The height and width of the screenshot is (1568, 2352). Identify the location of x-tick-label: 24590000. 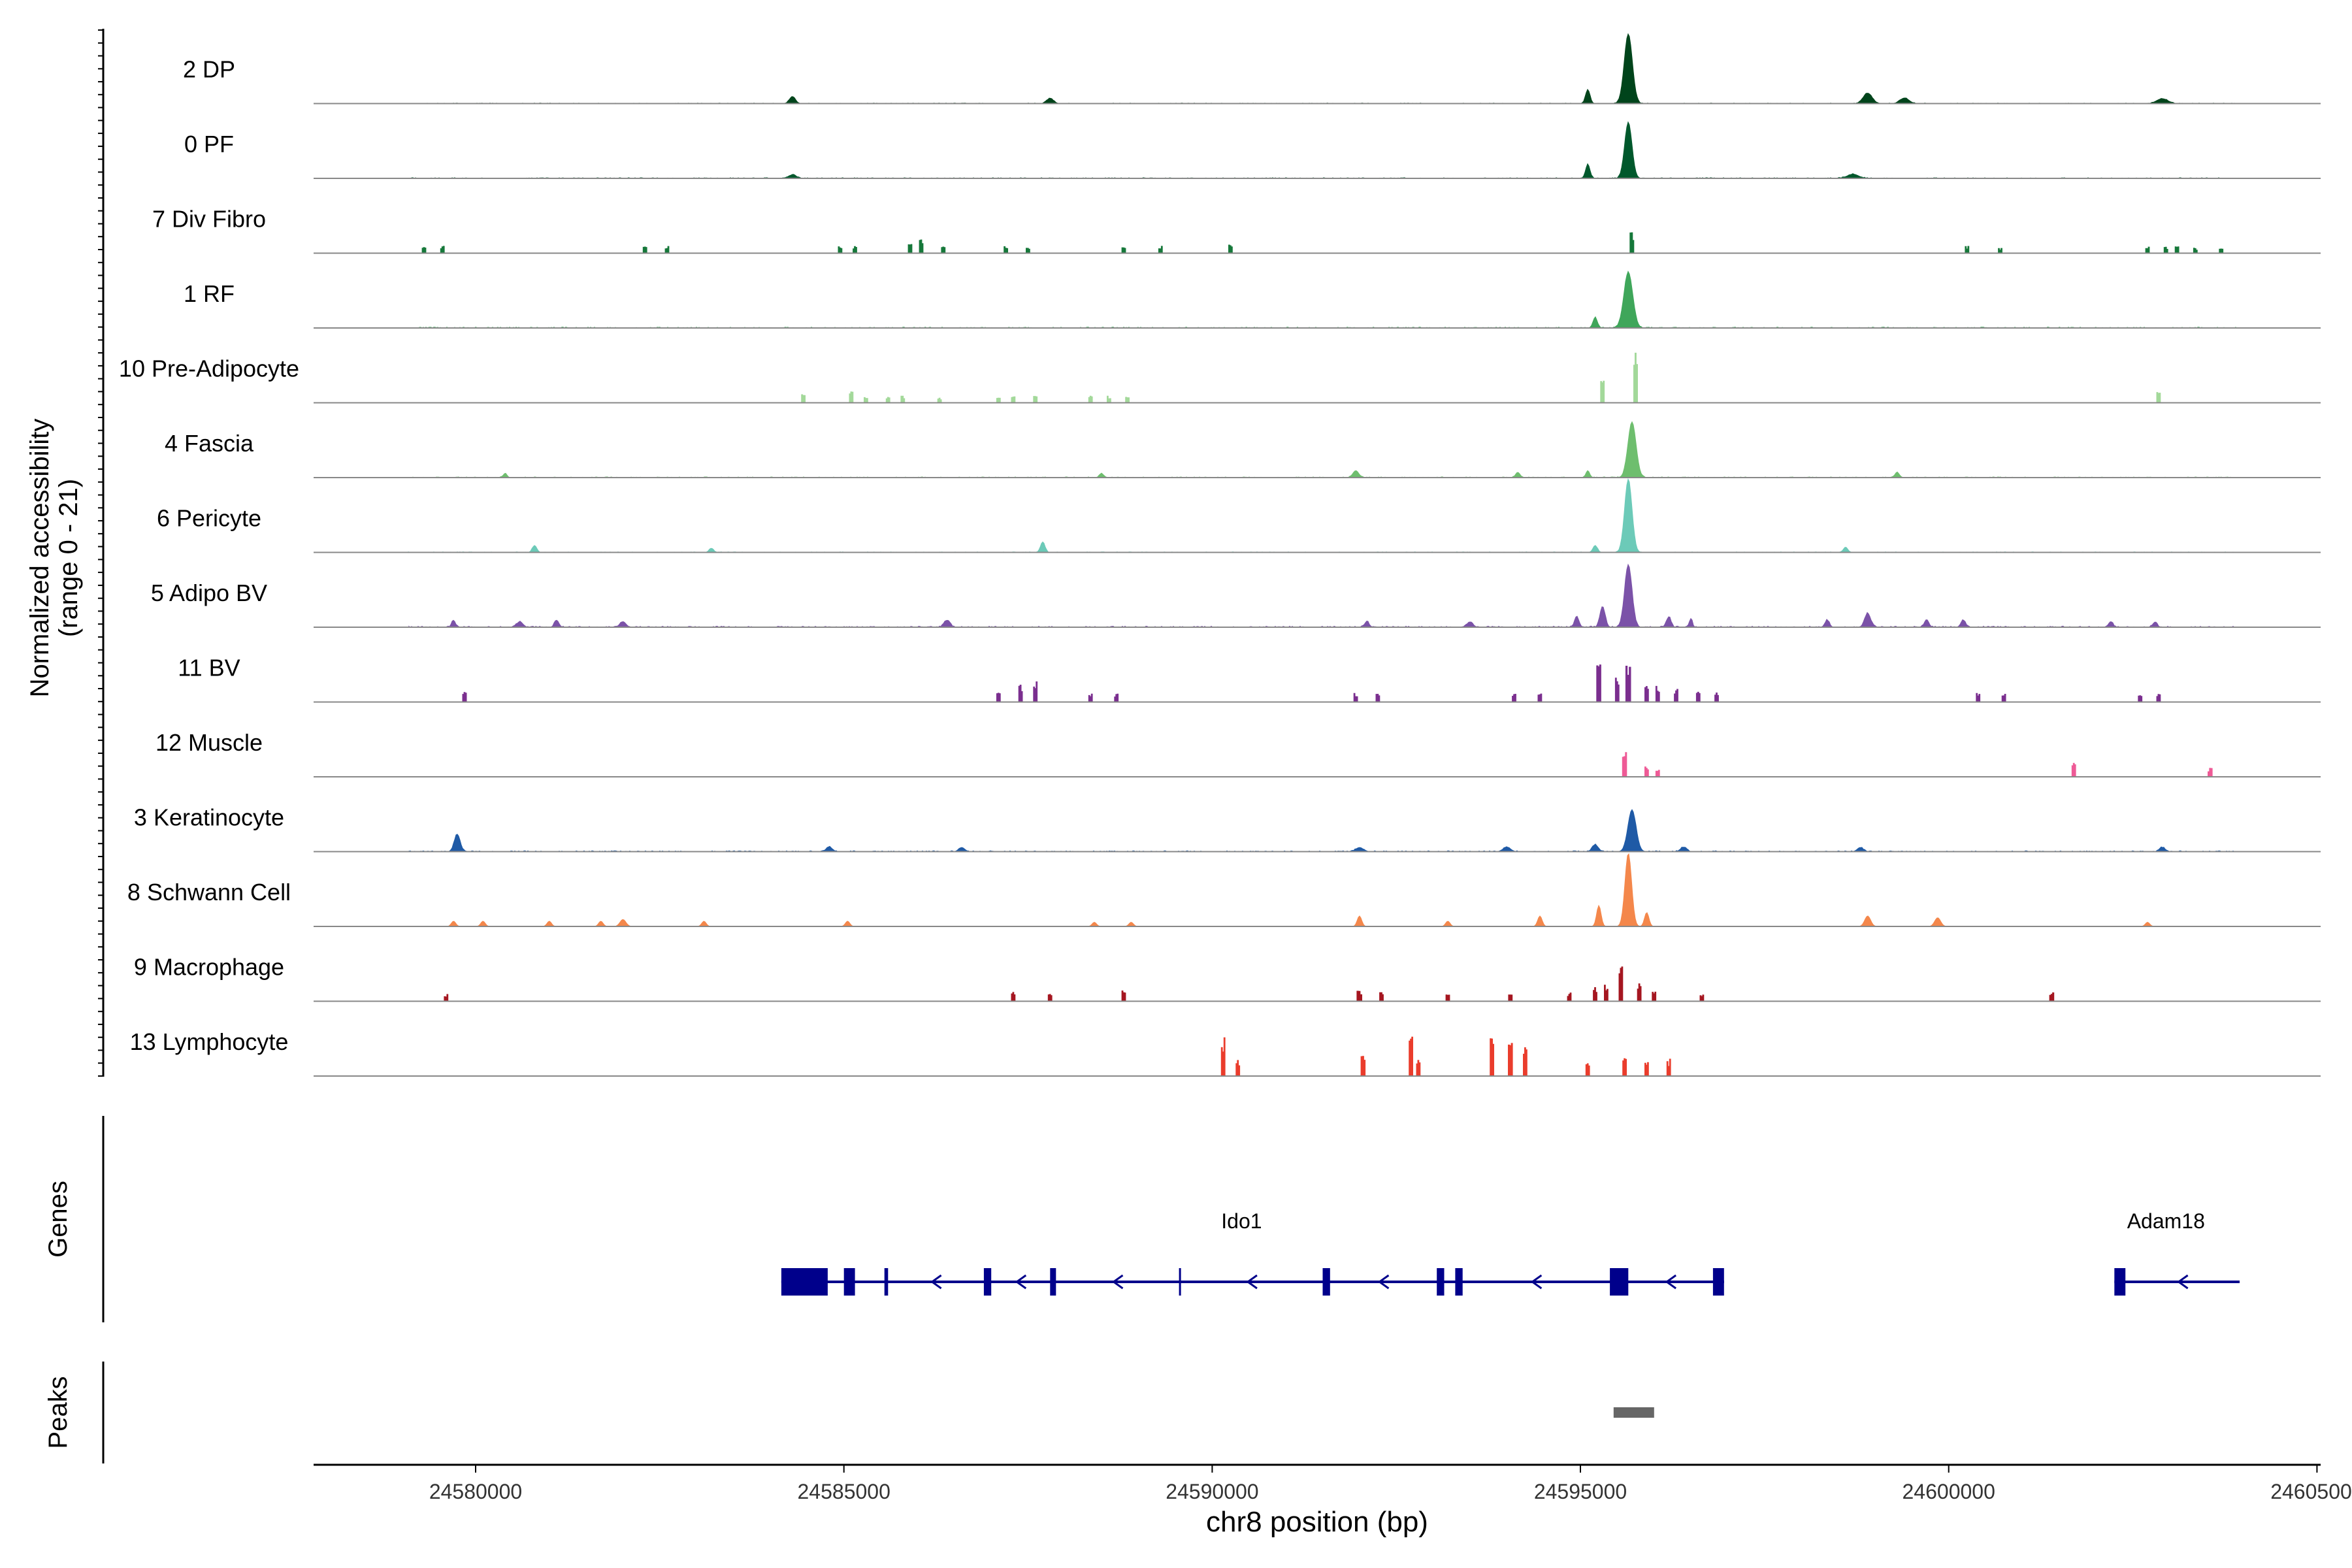
(1212, 1491).